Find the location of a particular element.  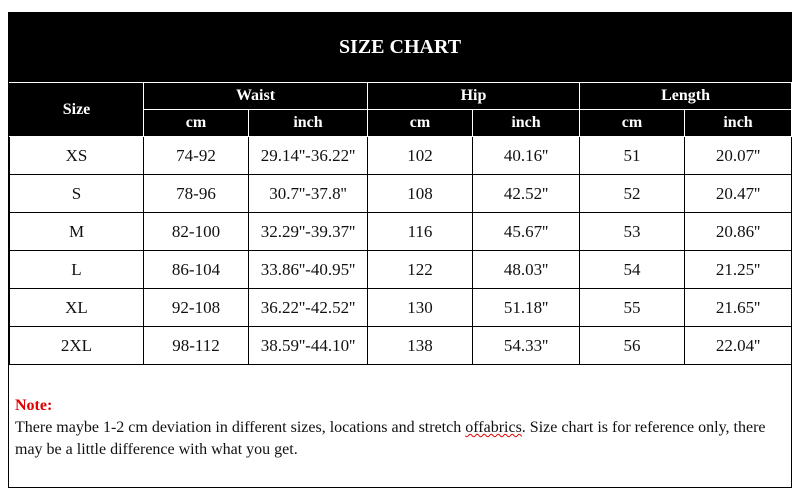

cell-hip-cm: 102 is located at coordinates (420, 155).